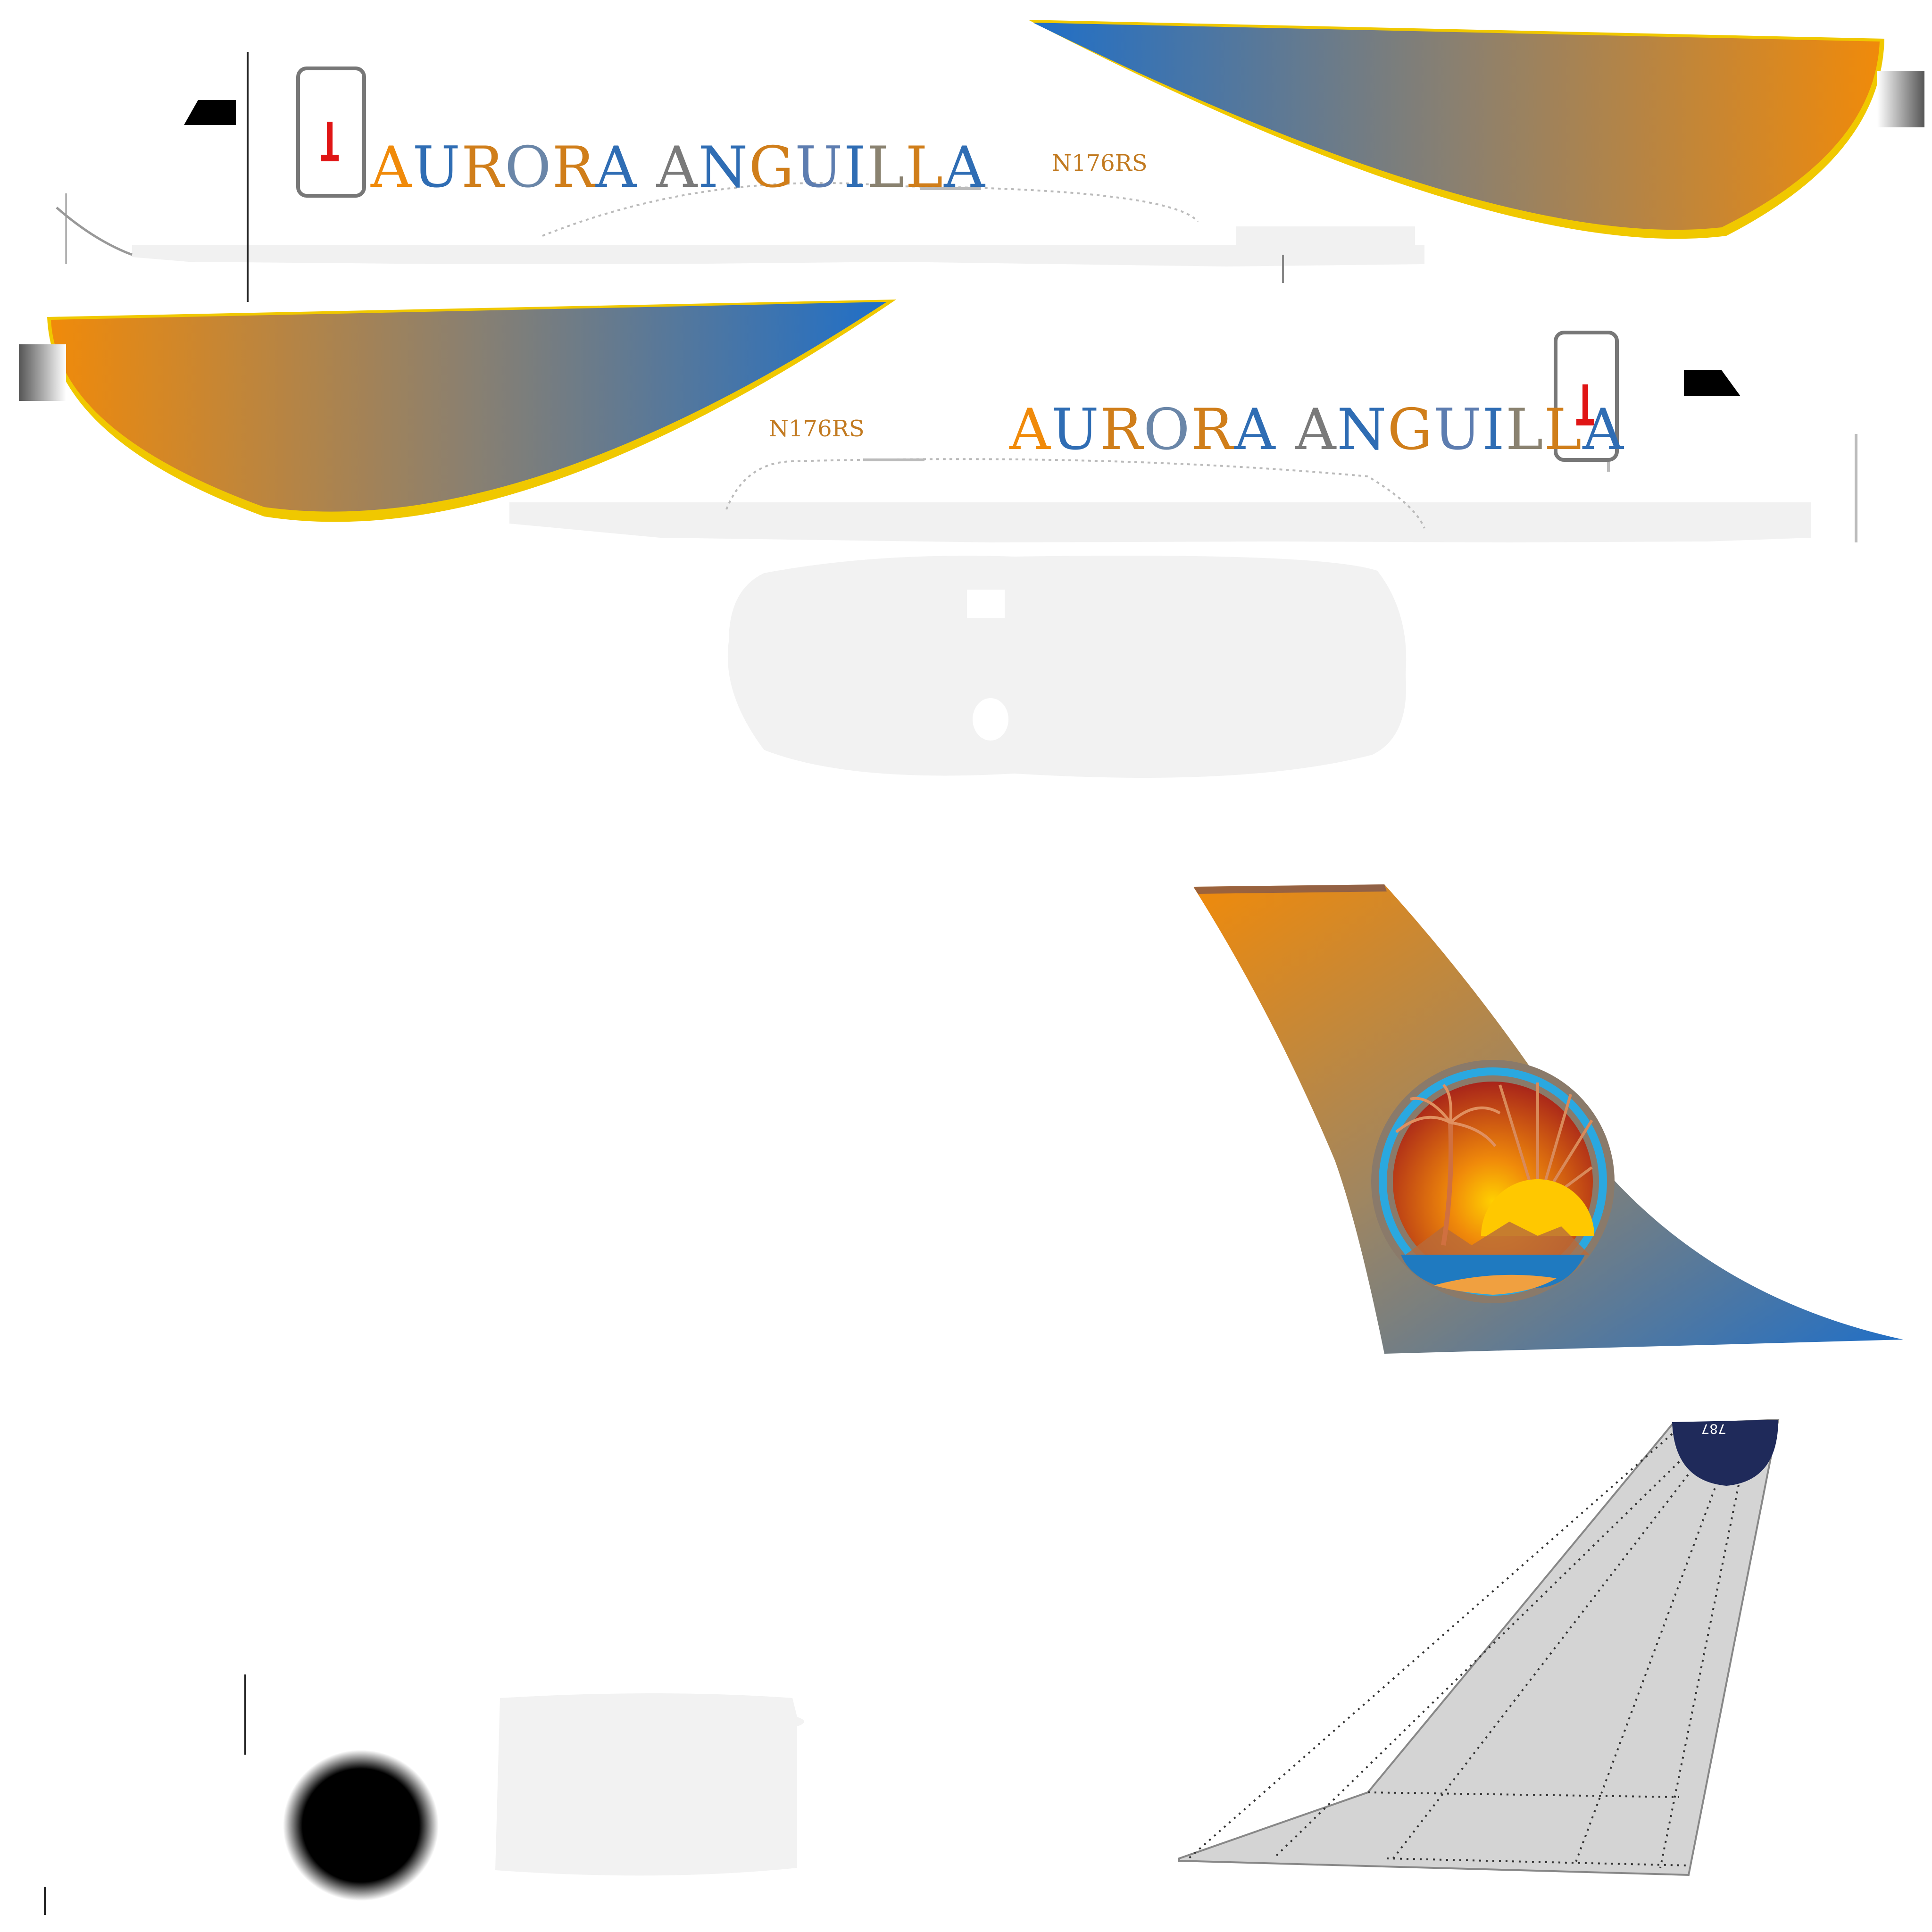 The image size is (1932, 1932). Describe the element at coordinates (331, 133) in the screenshot. I see `door-panel` at that location.